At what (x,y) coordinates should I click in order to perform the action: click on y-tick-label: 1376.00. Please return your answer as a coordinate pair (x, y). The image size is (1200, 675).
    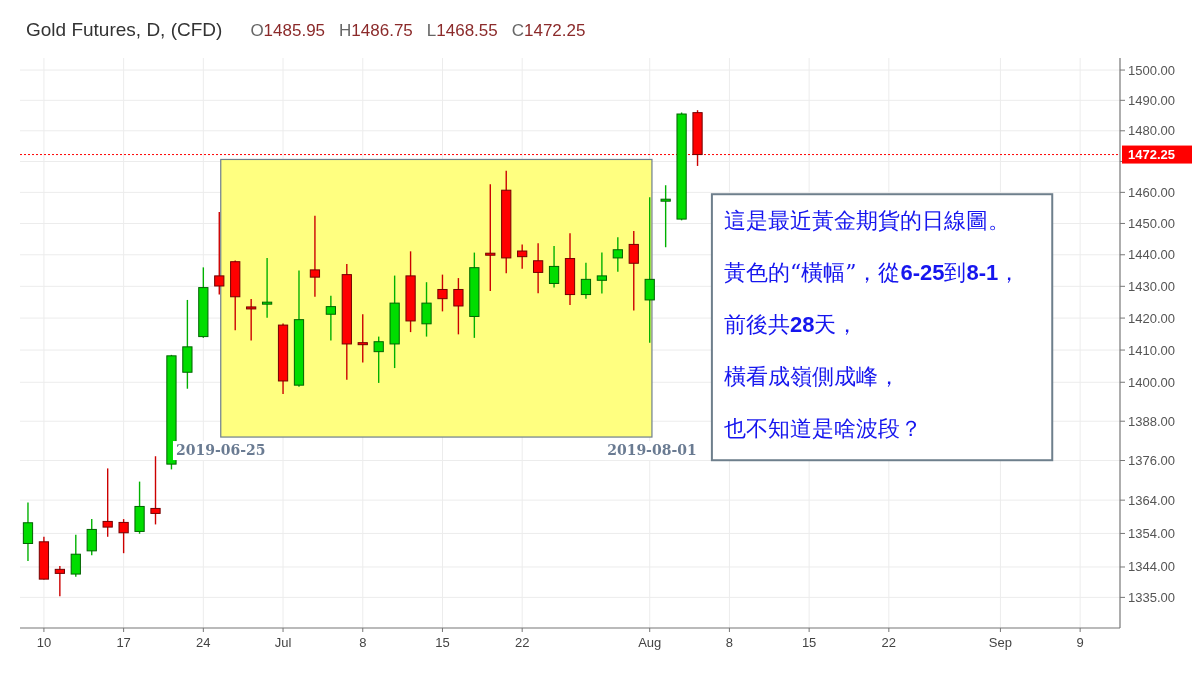
    Looking at the image, I should click on (1151, 461).